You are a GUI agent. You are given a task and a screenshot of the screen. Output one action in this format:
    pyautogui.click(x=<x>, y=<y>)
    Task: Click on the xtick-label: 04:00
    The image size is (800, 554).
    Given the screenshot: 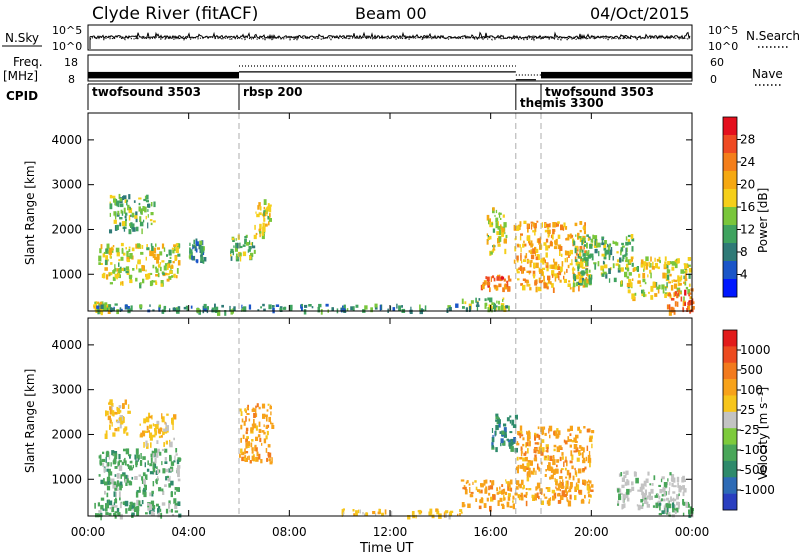 What is the action you would take?
    pyautogui.click(x=188, y=532)
    